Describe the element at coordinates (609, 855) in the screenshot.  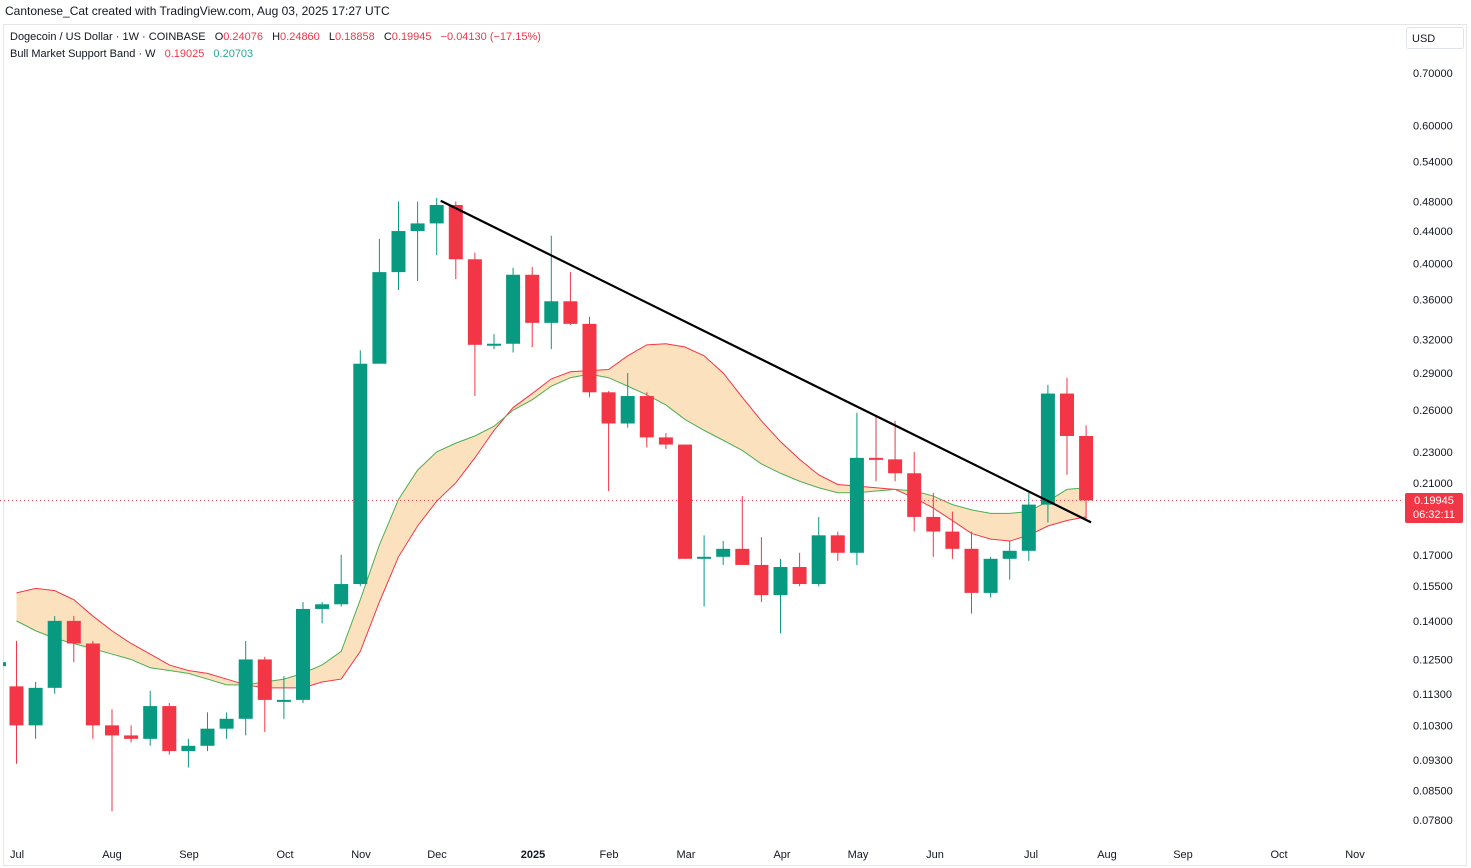
I see `x-tick-label: Feb` at that location.